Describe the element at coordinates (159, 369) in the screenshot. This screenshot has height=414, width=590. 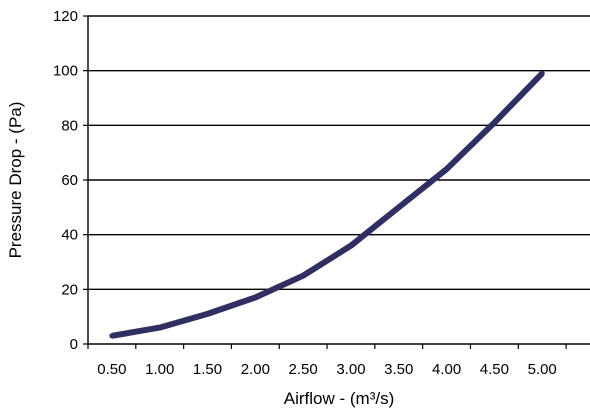
I see `x-tick-label: 1.00` at that location.